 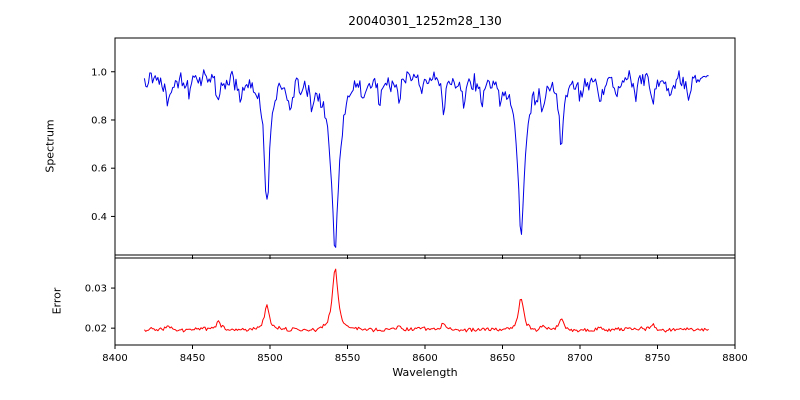 I want to click on x-axis-label: Wavelength, so click(x=425, y=372).